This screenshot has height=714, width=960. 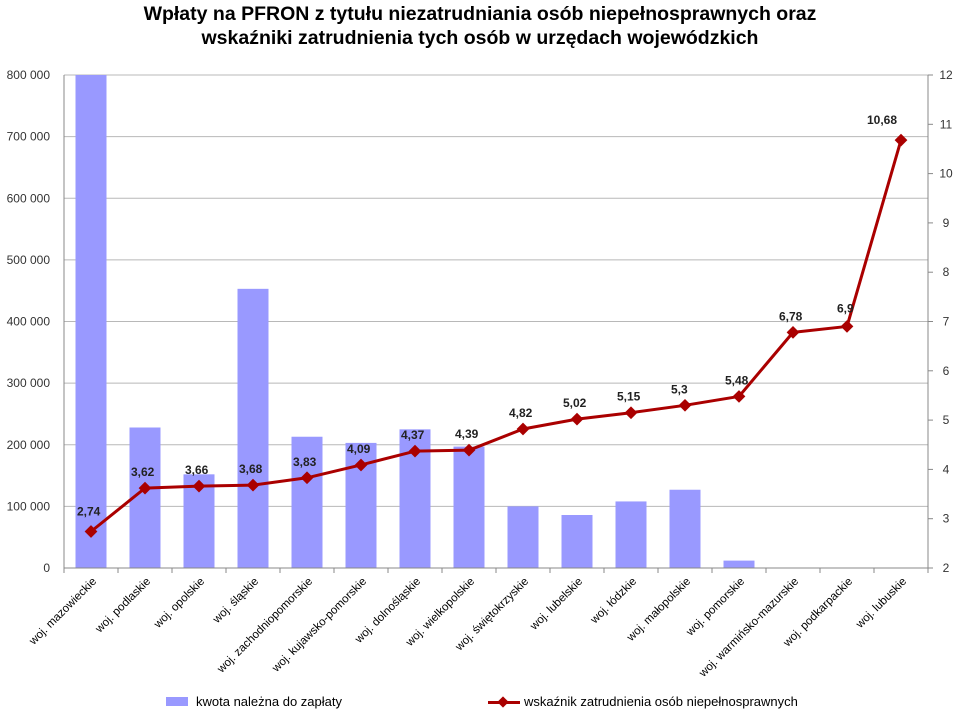 I want to click on data-label: 6,78, so click(x=791, y=316).